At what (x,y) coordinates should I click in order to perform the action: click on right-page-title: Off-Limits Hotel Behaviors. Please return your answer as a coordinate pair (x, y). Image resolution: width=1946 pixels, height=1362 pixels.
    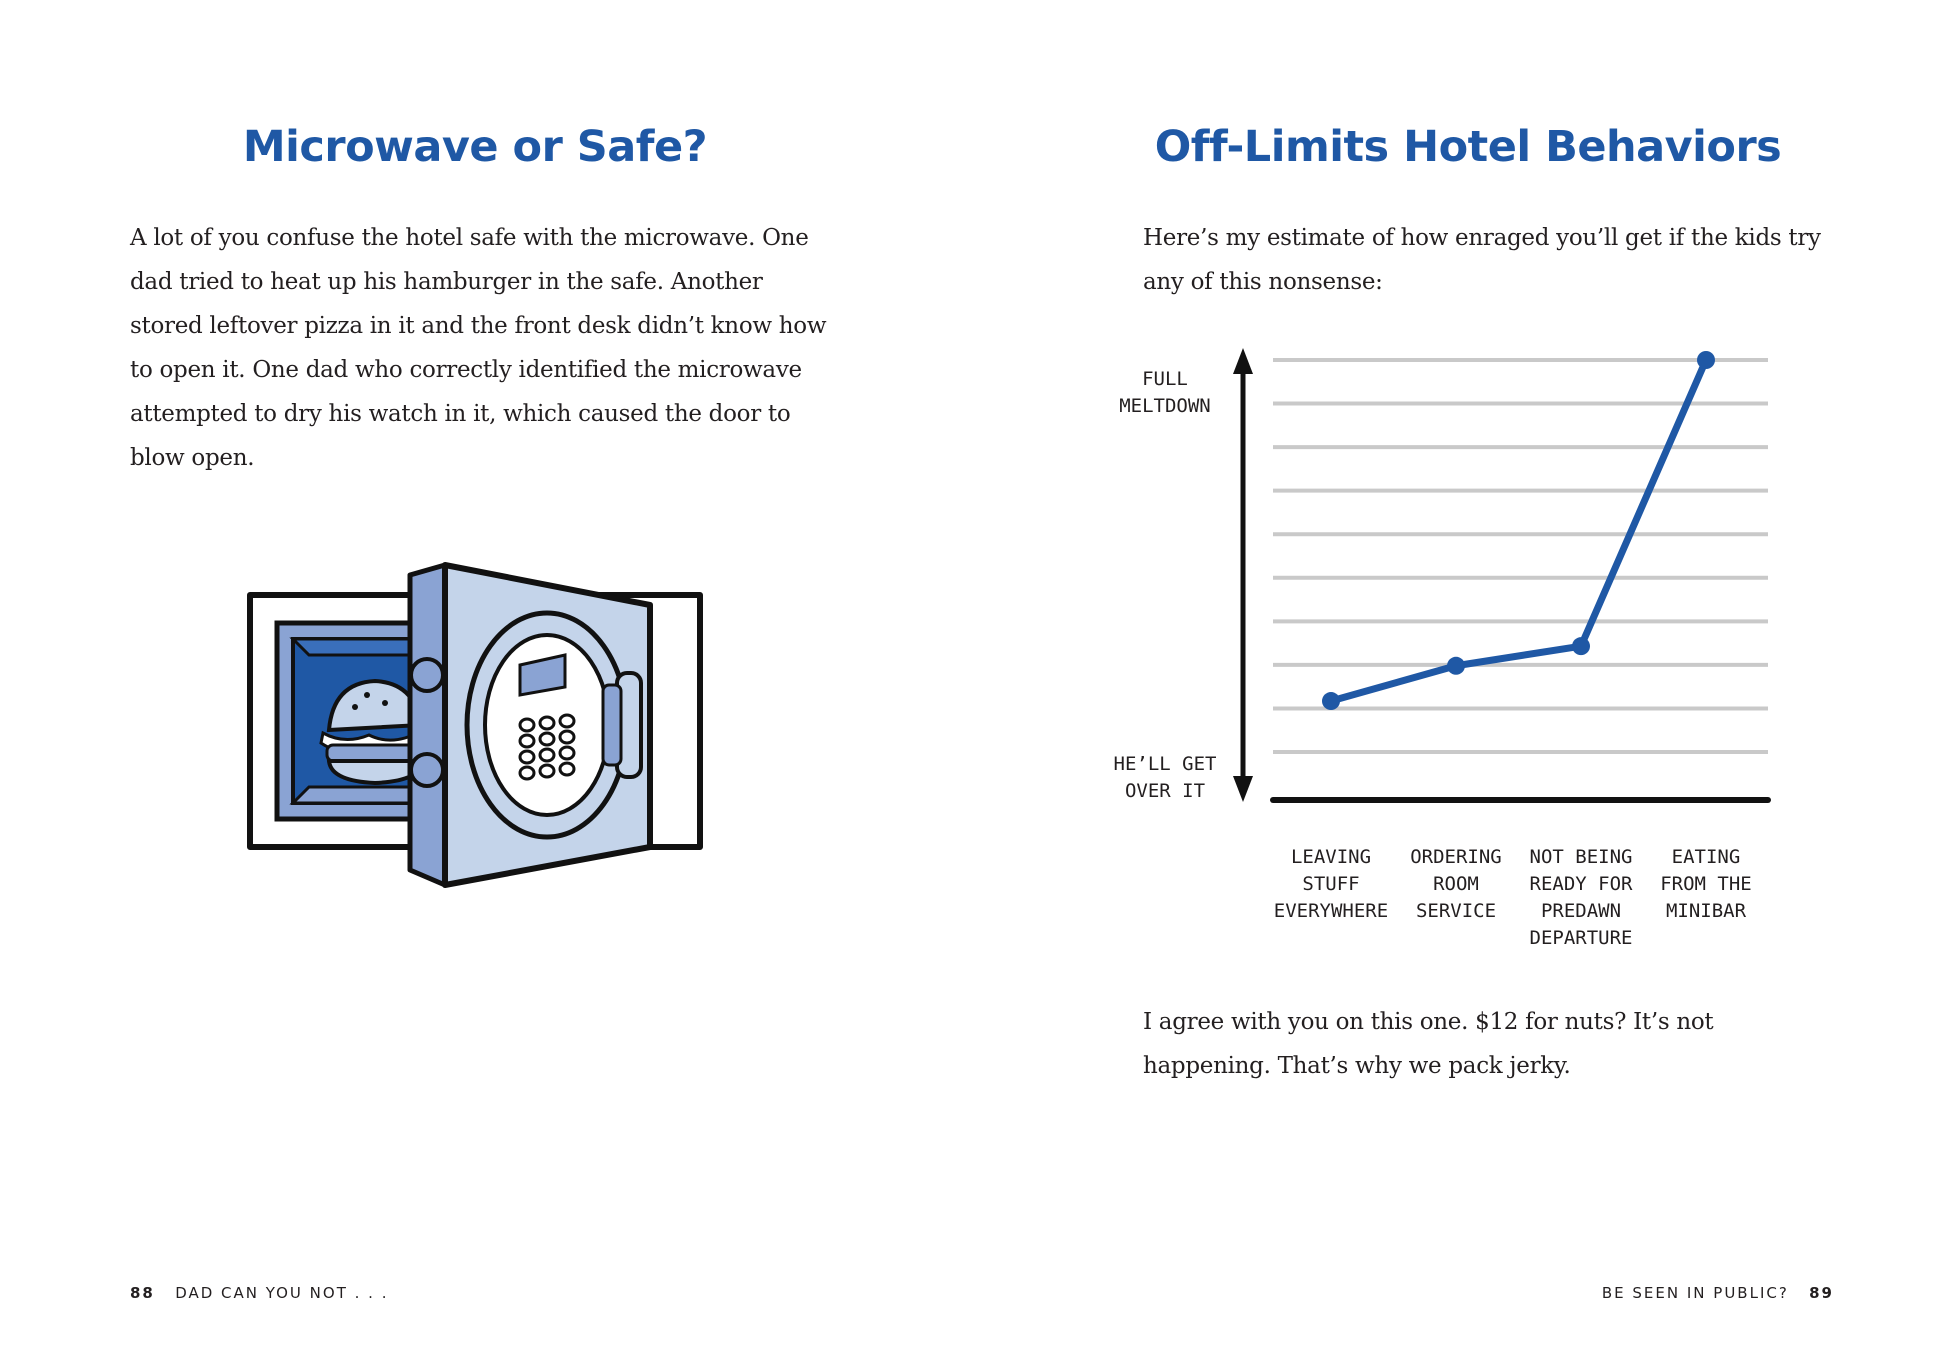
    Looking at the image, I should click on (1468, 147).